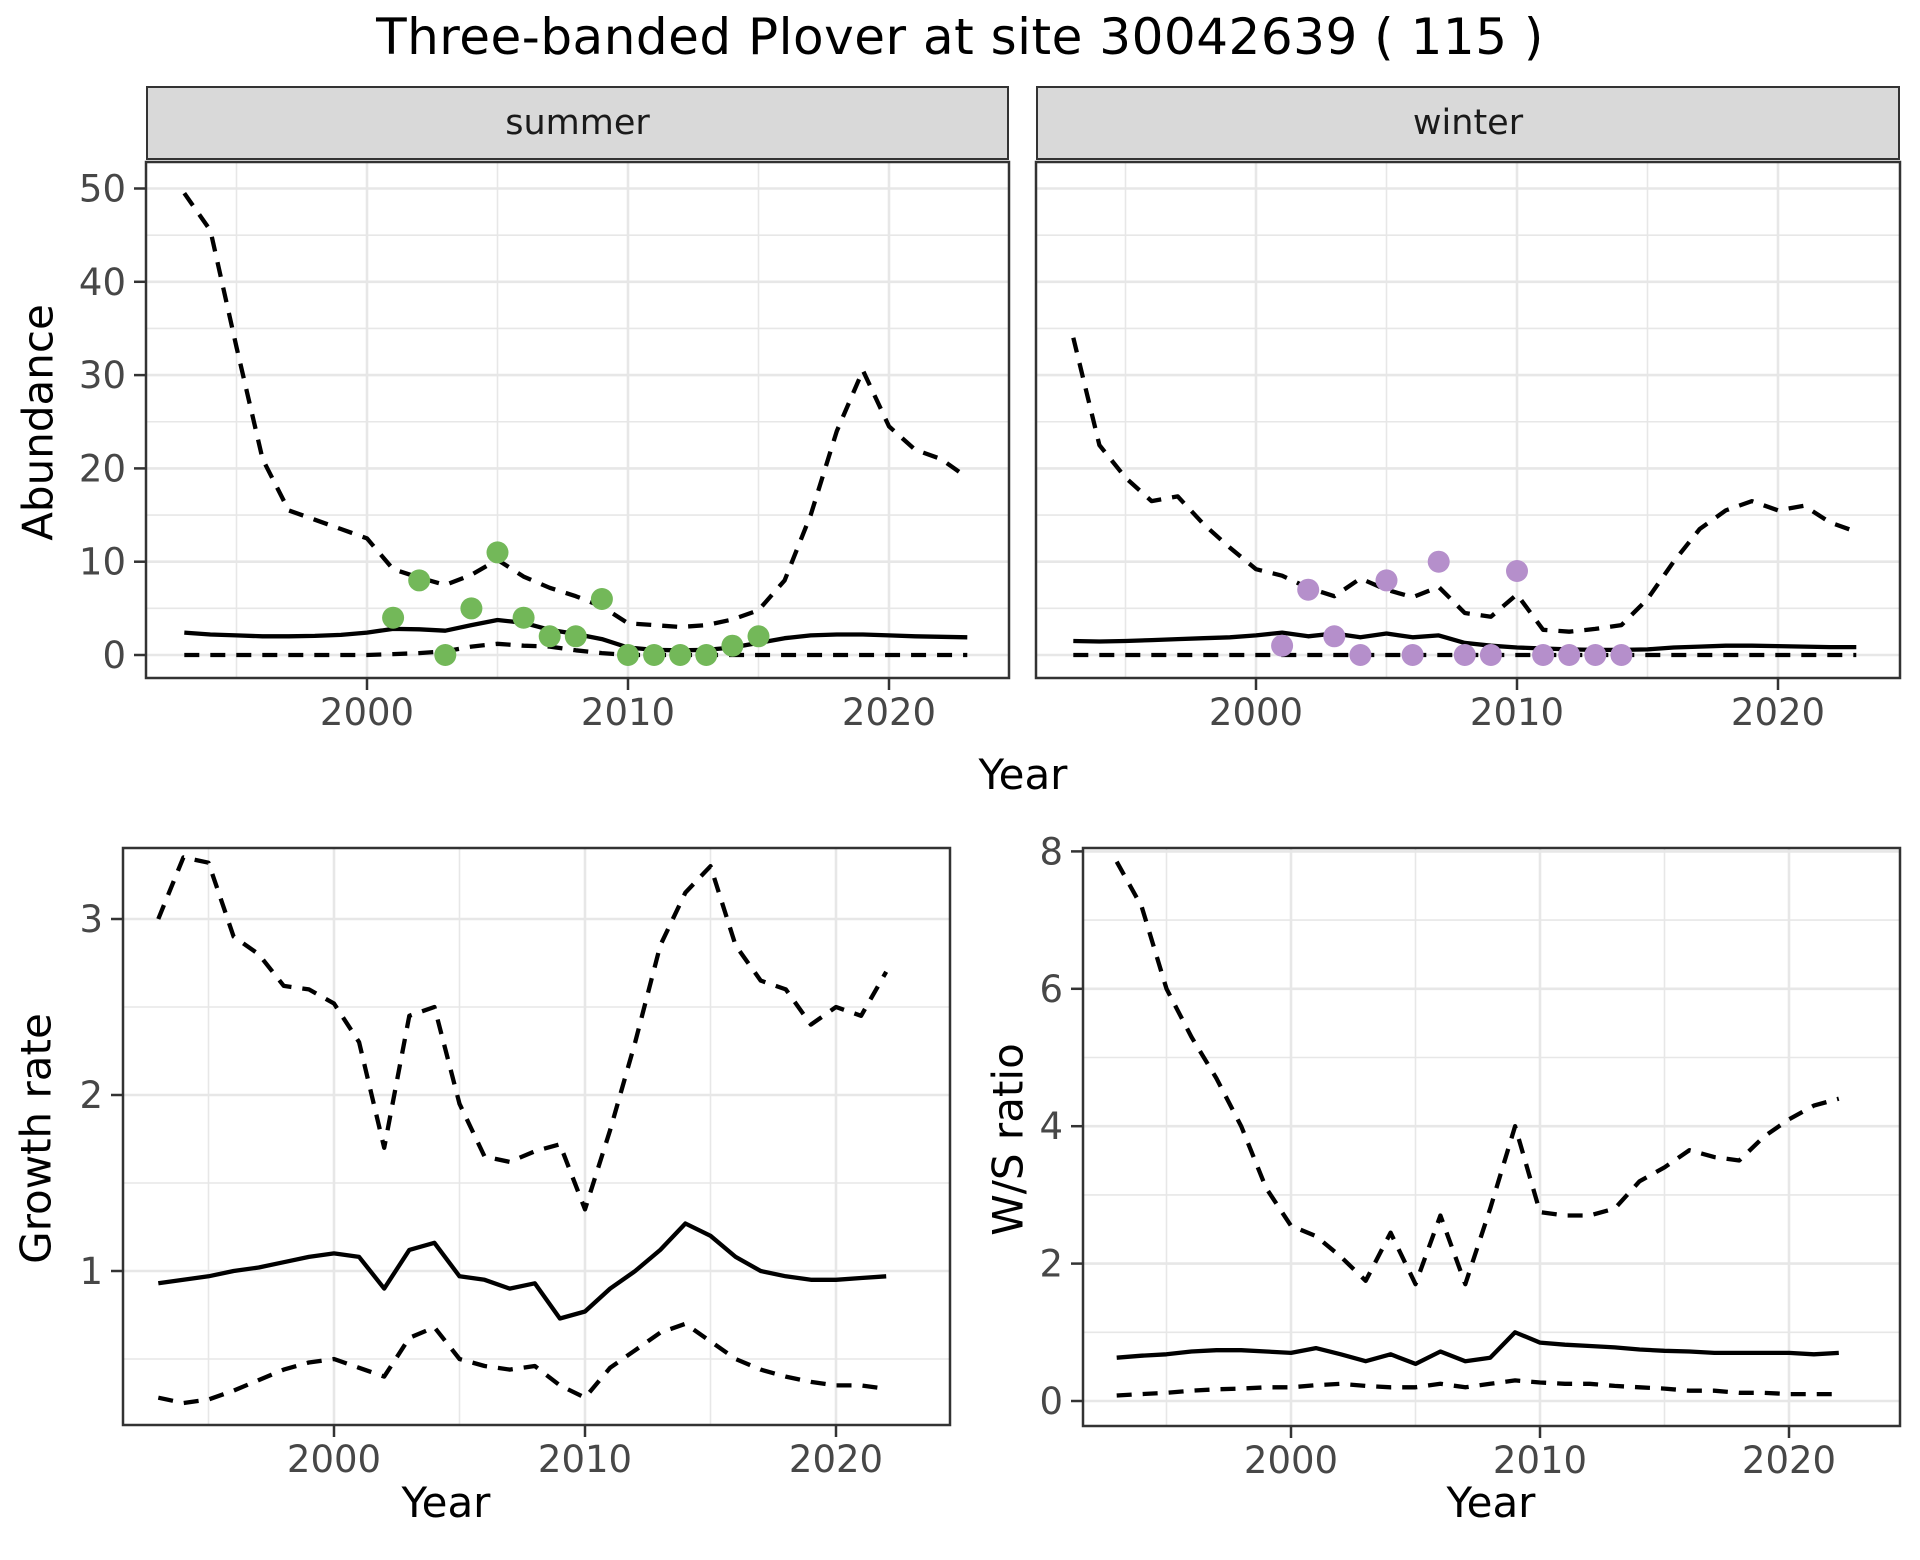 Image resolution: width=1920 pixels, height=1560 pixels. I want to click on x-axis-title-year-growth: Year, so click(446, 1502).